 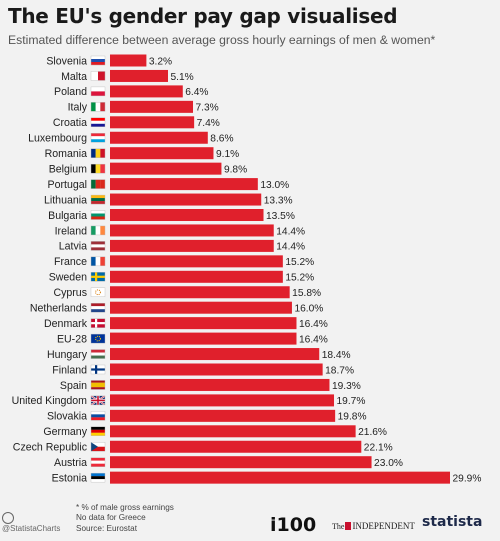 I want to click on value-label-latvia: 14.4%, so click(x=290, y=247).